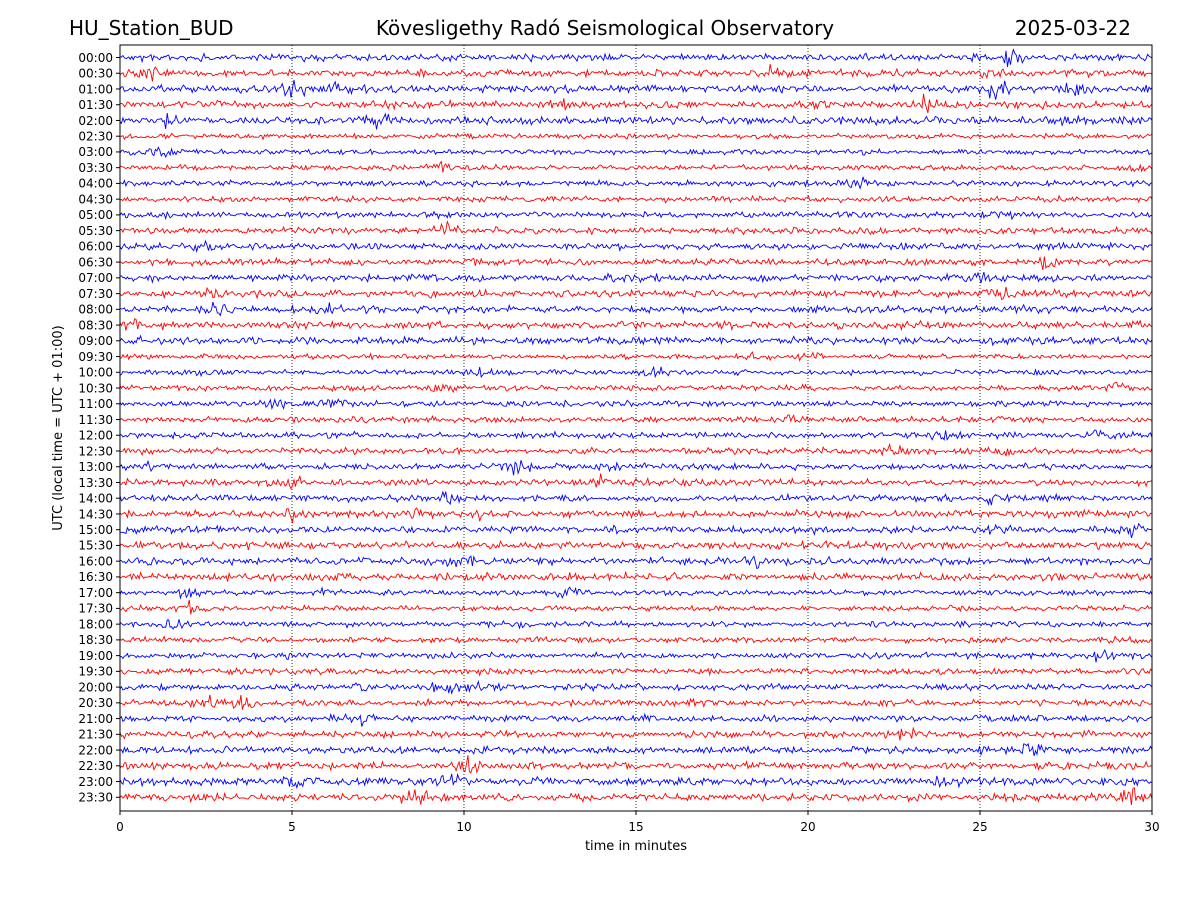 Image resolution: width=1200 pixels, height=900 pixels. What do you see at coordinates (151, 28) in the screenshot?
I see `station-title: HU_Station_BUD` at bounding box center [151, 28].